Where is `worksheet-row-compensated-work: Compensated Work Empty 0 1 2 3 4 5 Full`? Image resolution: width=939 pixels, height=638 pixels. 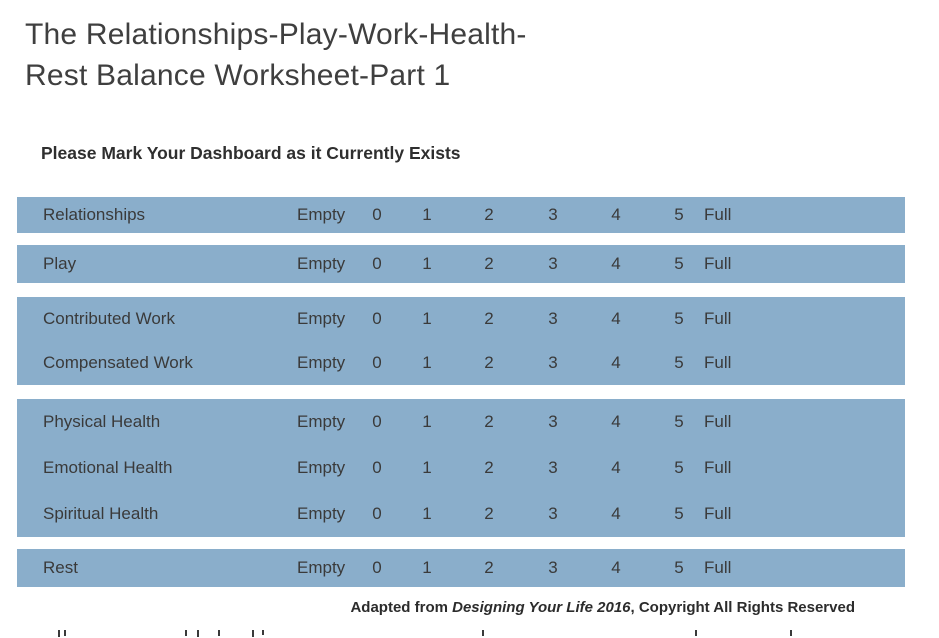 worksheet-row-compensated-work: Compensated Work Empty 0 1 2 3 4 5 Full is located at coordinates (461, 363).